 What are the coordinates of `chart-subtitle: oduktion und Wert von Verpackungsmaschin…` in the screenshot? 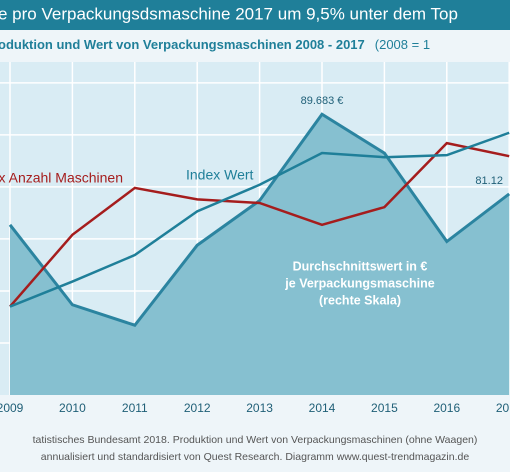 It's located at (215, 44).